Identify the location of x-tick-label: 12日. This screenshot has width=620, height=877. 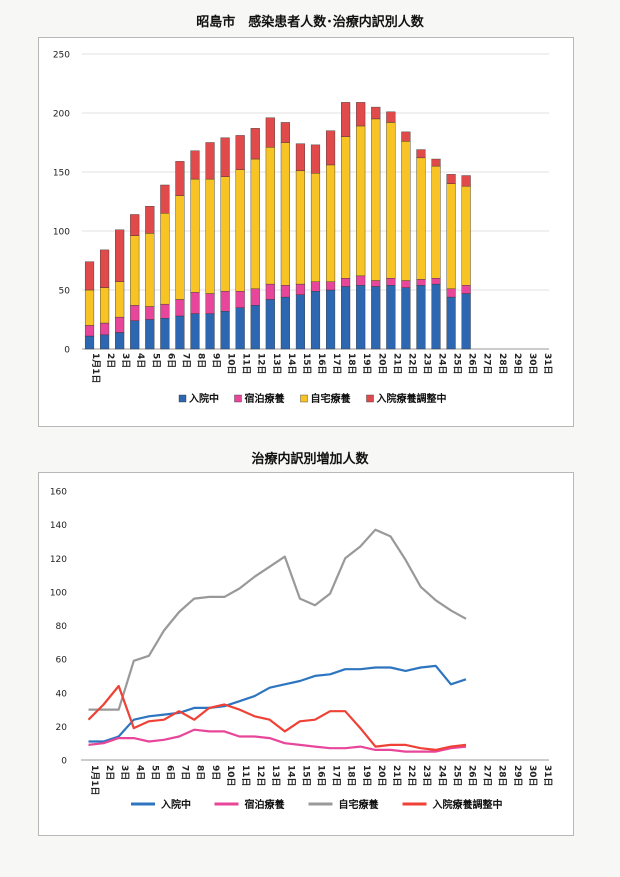
(260, 776).